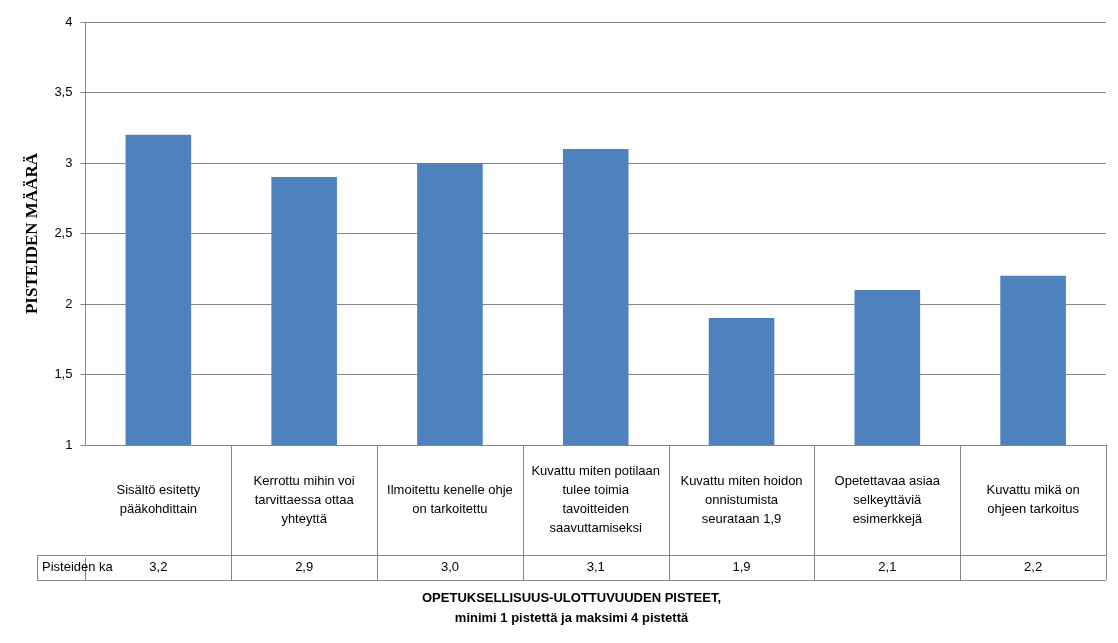 The width and height of the screenshot is (1118, 643). I want to click on x-tick-label: Kerrottu mihin voi tarvittaessa ottaa yhteyttä, so click(304, 499).